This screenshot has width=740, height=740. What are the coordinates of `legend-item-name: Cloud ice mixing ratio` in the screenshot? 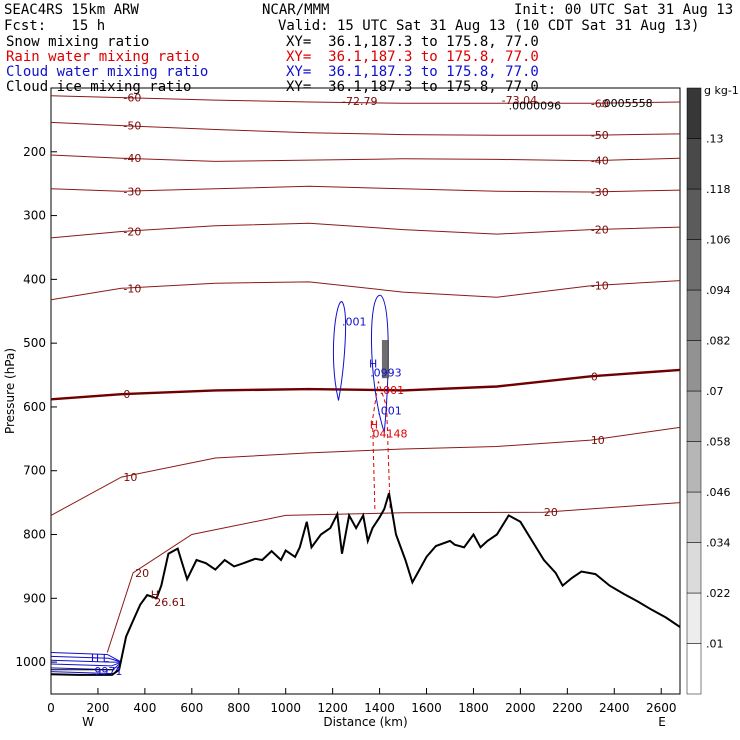 It's located at (99, 87).